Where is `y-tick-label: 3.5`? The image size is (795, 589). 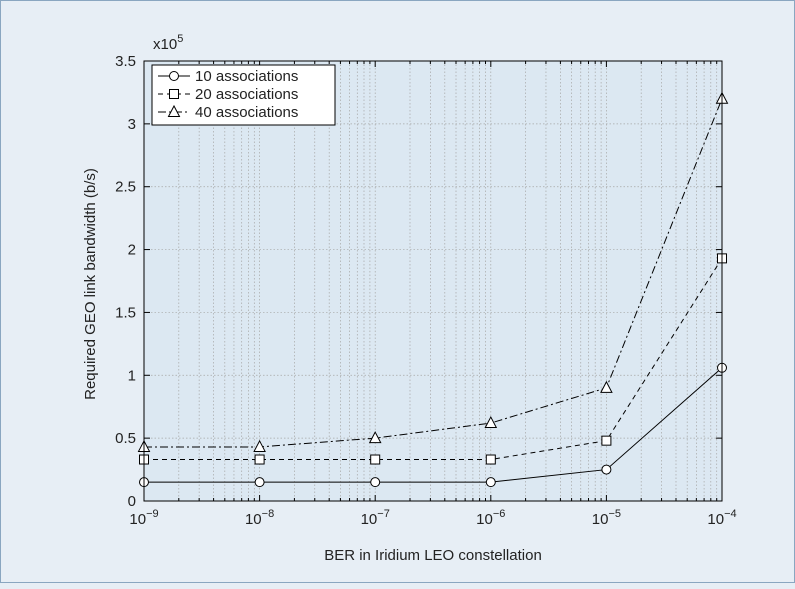
y-tick-label: 3.5 is located at coordinates (125, 61).